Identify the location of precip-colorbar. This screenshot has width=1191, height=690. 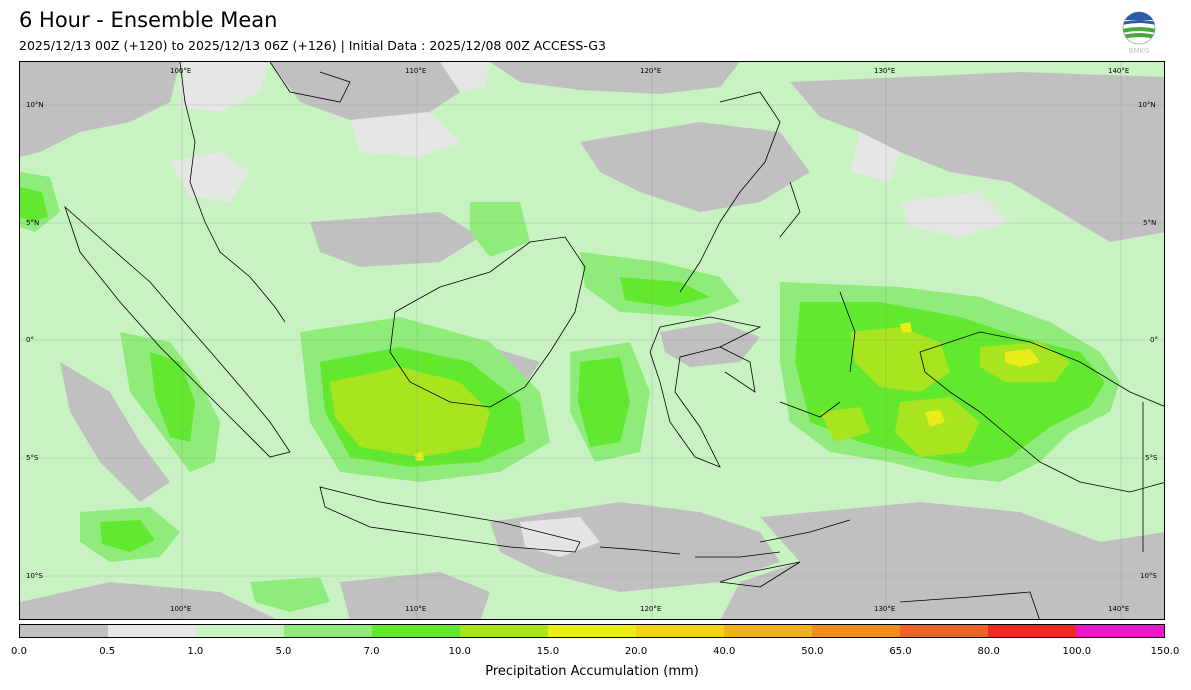
(592, 631).